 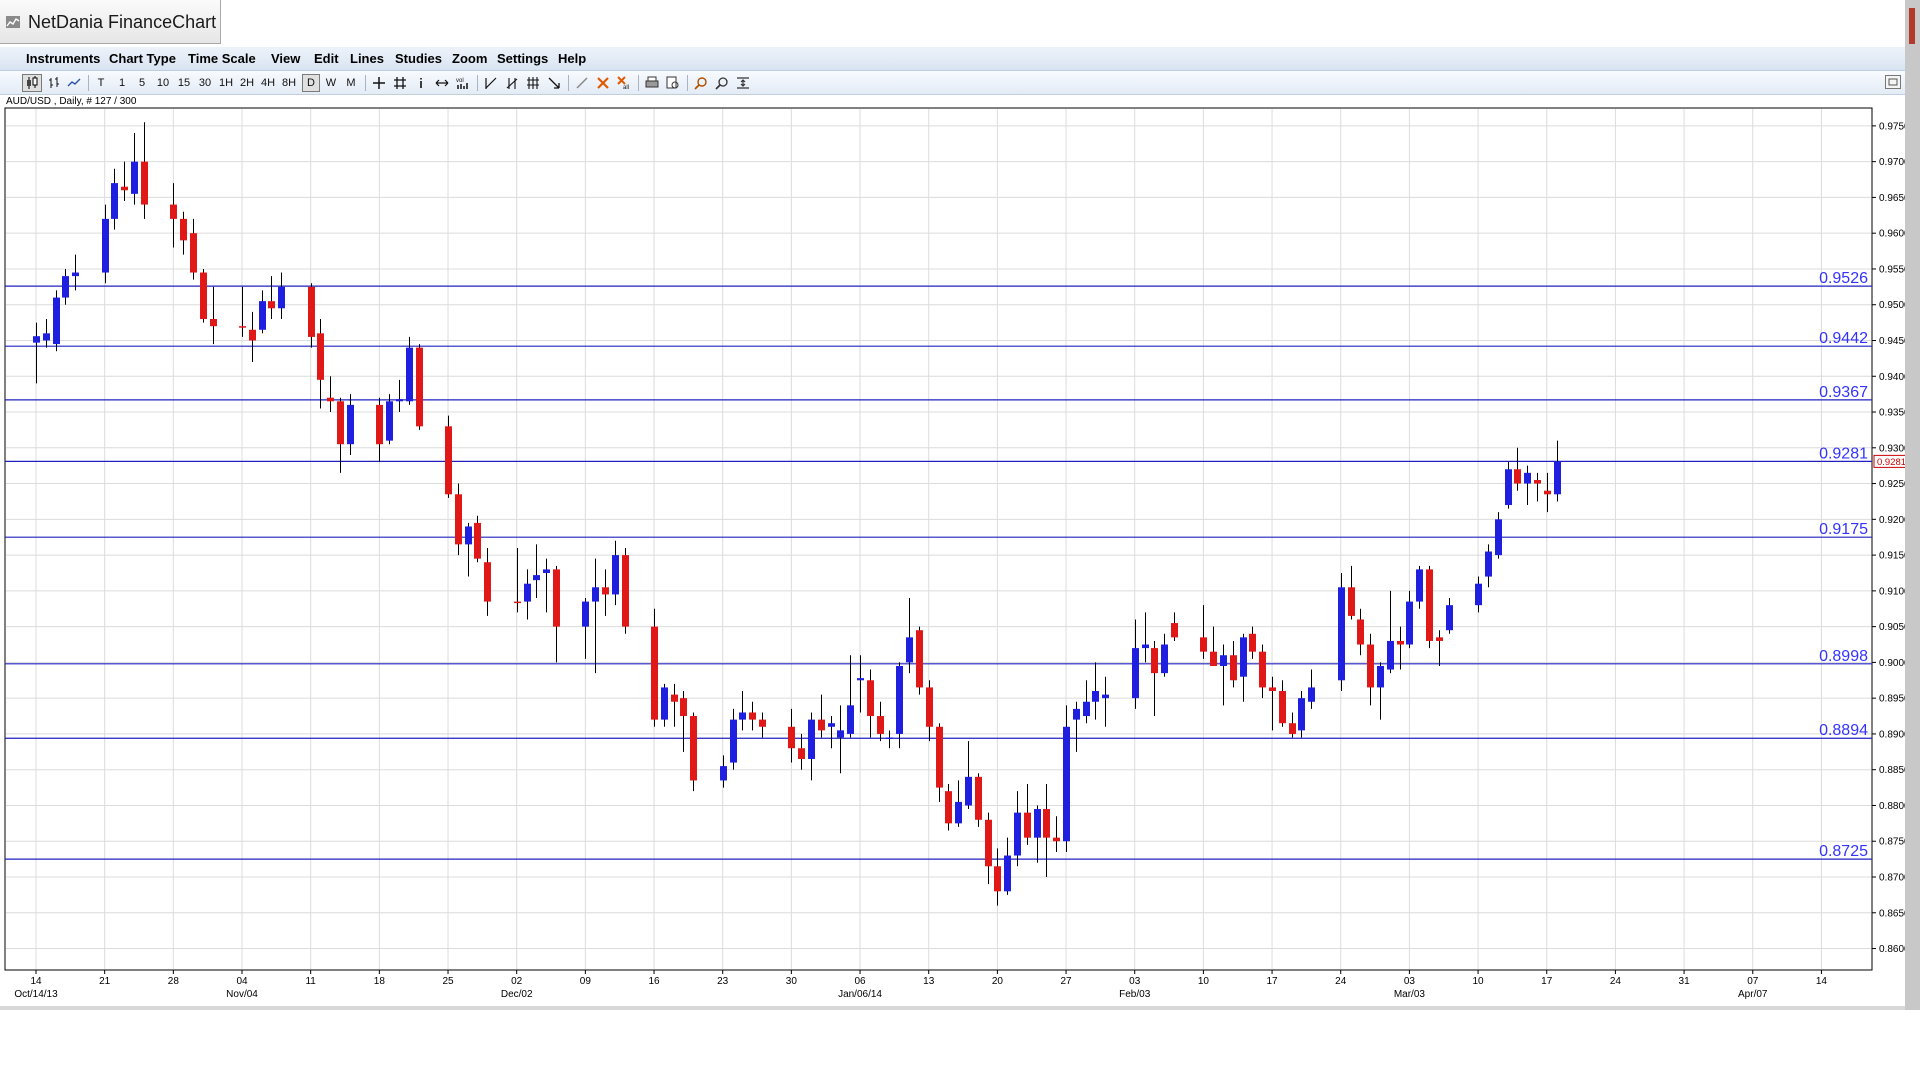 What do you see at coordinates (110, 22) in the screenshot?
I see `app-title-tab: NetDania FinanceChart` at bounding box center [110, 22].